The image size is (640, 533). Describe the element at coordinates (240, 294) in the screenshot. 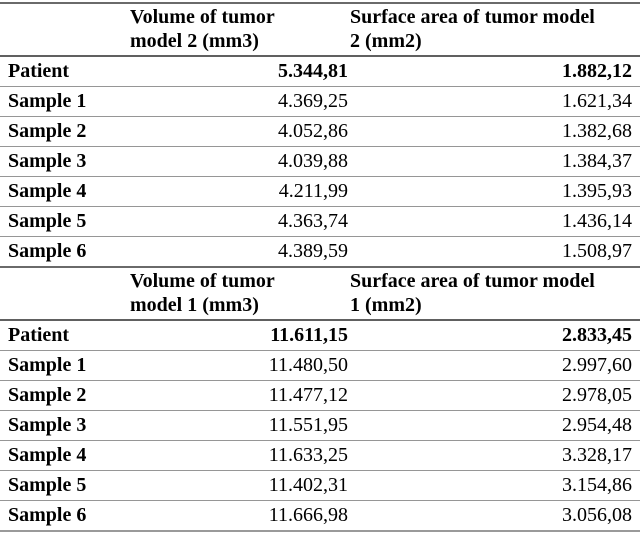

I see `volume-column-header: Volume of tumor model 1 (mm3)` at that location.